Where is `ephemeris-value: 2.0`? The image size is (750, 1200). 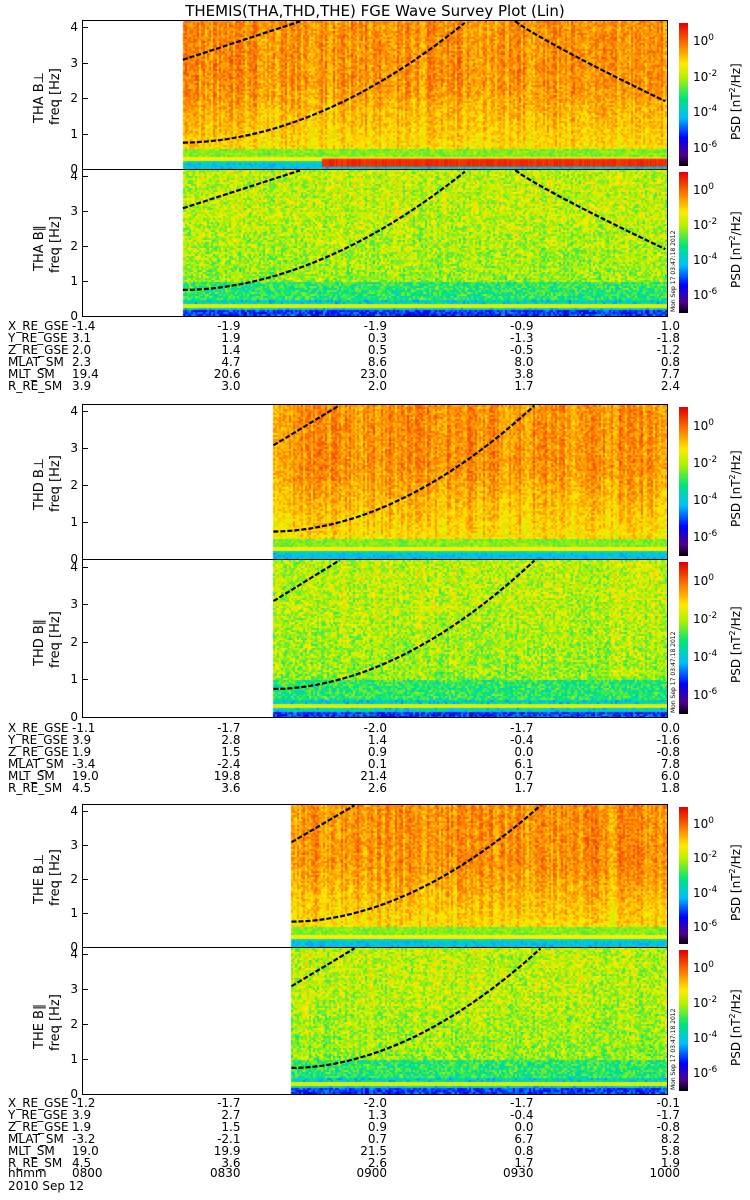 ephemeris-value: 2.0 is located at coordinates (82, 350).